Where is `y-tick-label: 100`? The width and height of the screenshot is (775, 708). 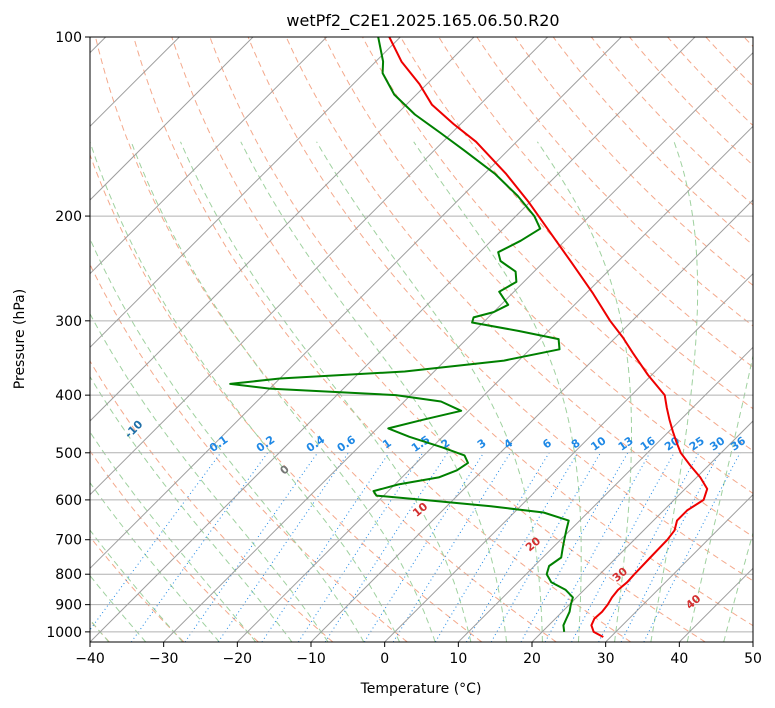 y-tick-label: 100 is located at coordinates (68, 38).